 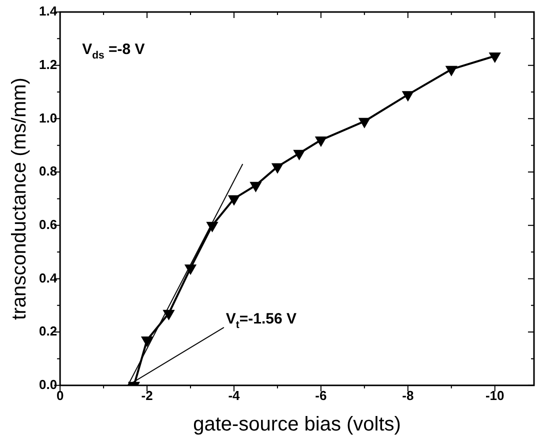 I want to click on y-tick-label: 0.8, so click(x=48, y=171).